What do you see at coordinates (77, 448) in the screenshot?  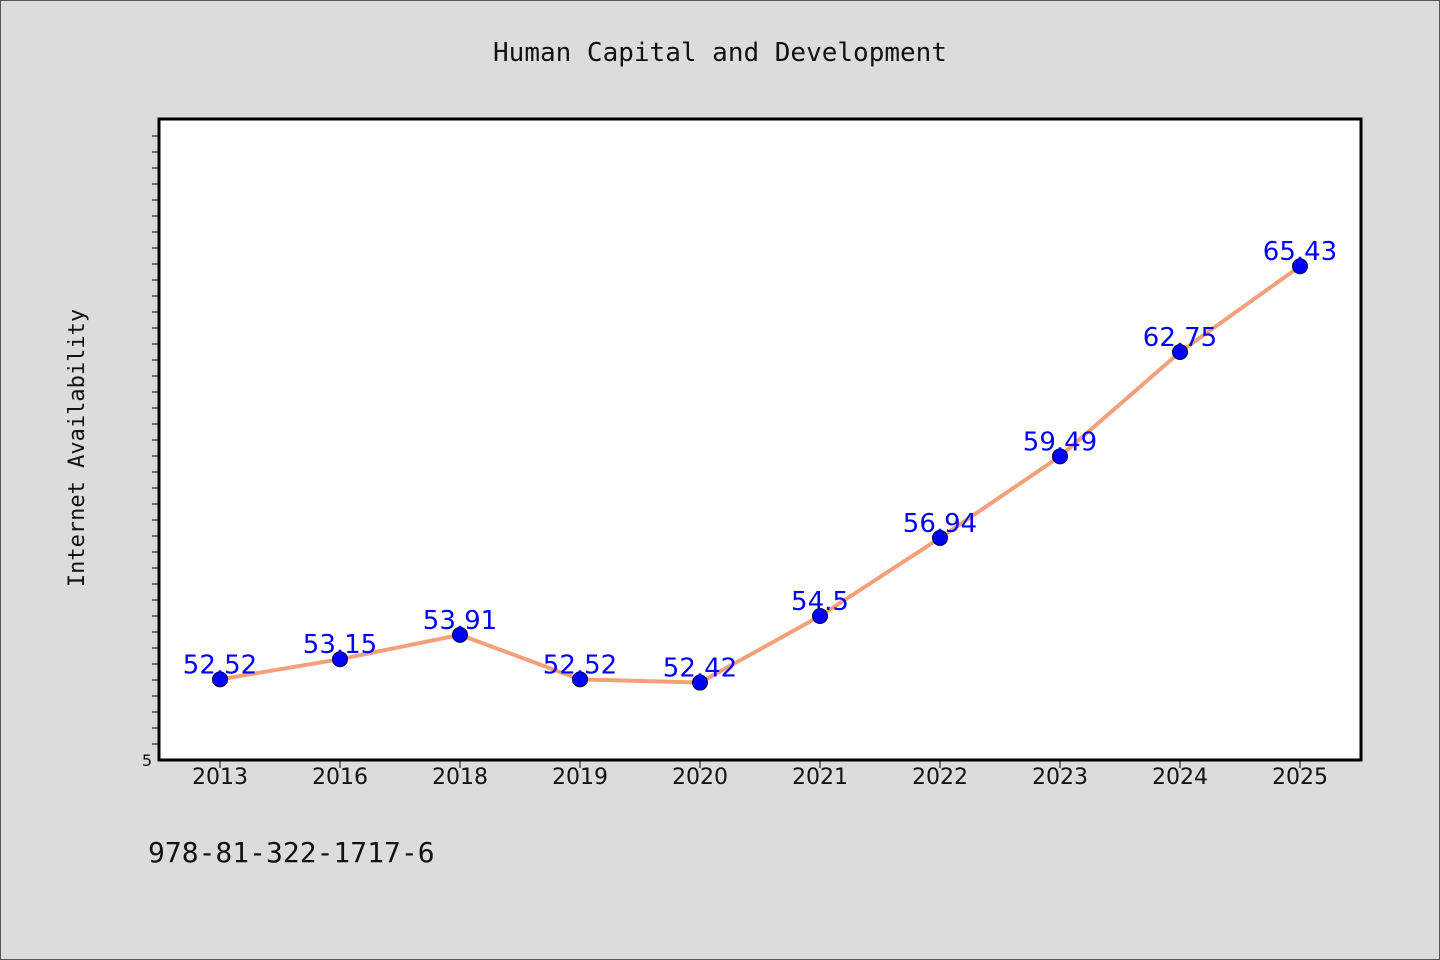 I see `y-axis-label: Internet Availability` at bounding box center [77, 448].